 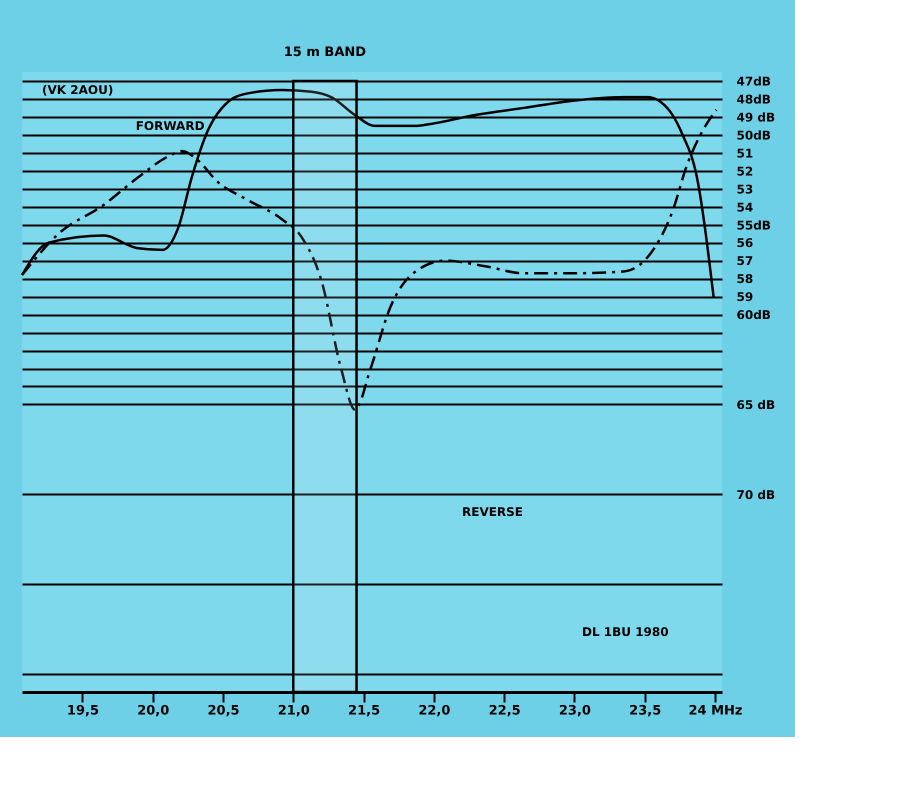 What do you see at coordinates (753, 99) in the screenshot?
I see `y-tick-label: 48dB` at bounding box center [753, 99].